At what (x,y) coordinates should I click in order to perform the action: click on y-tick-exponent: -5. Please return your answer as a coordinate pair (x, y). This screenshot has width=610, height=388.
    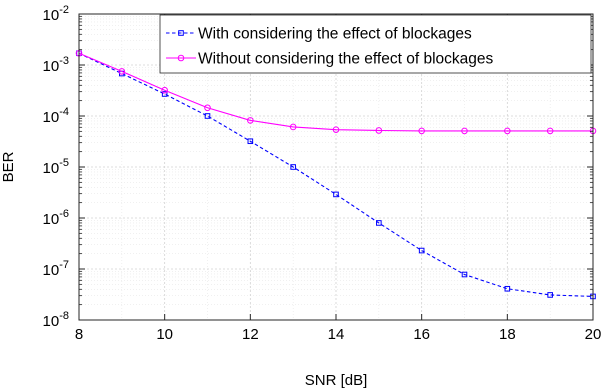
    Looking at the image, I should click on (64, 163).